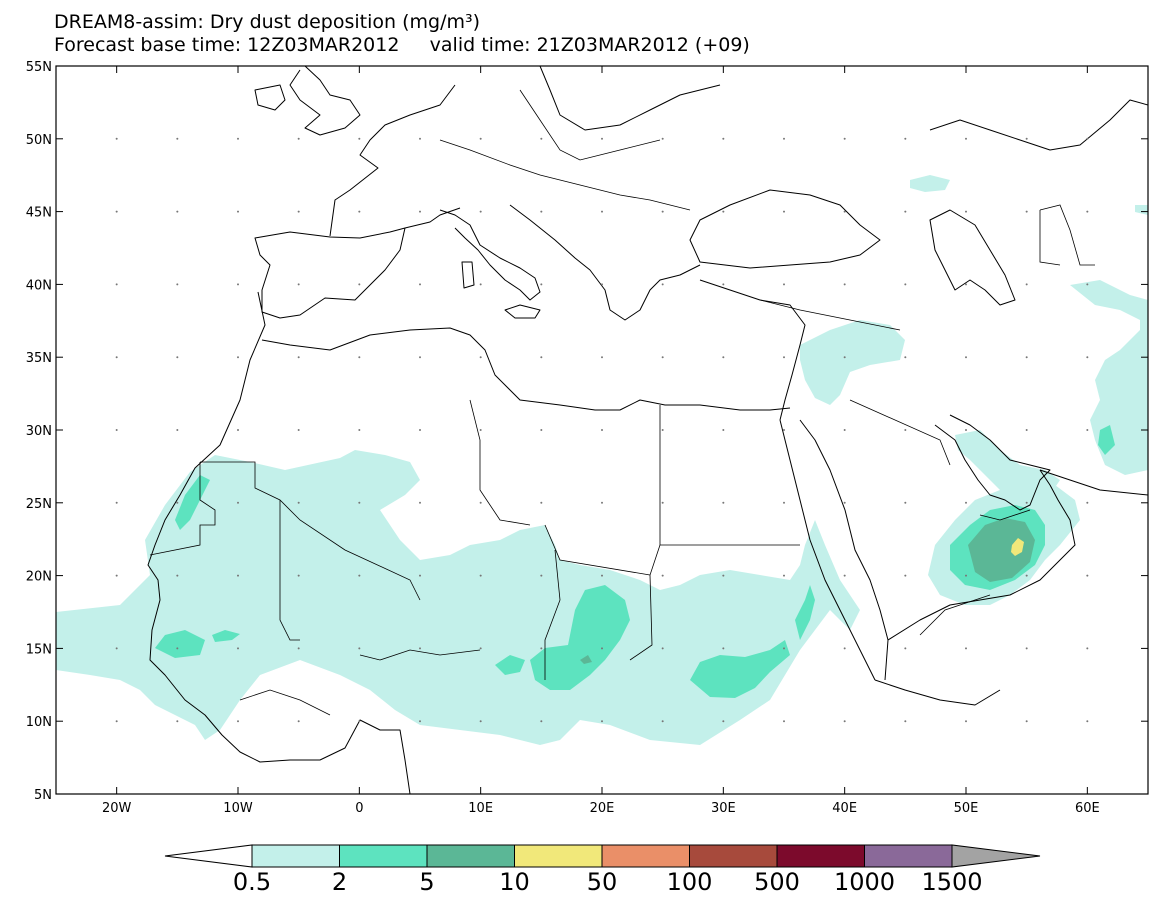  What do you see at coordinates (39, 358) in the screenshot?
I see `lat-label: 35N` at bounding box center [39, 358].